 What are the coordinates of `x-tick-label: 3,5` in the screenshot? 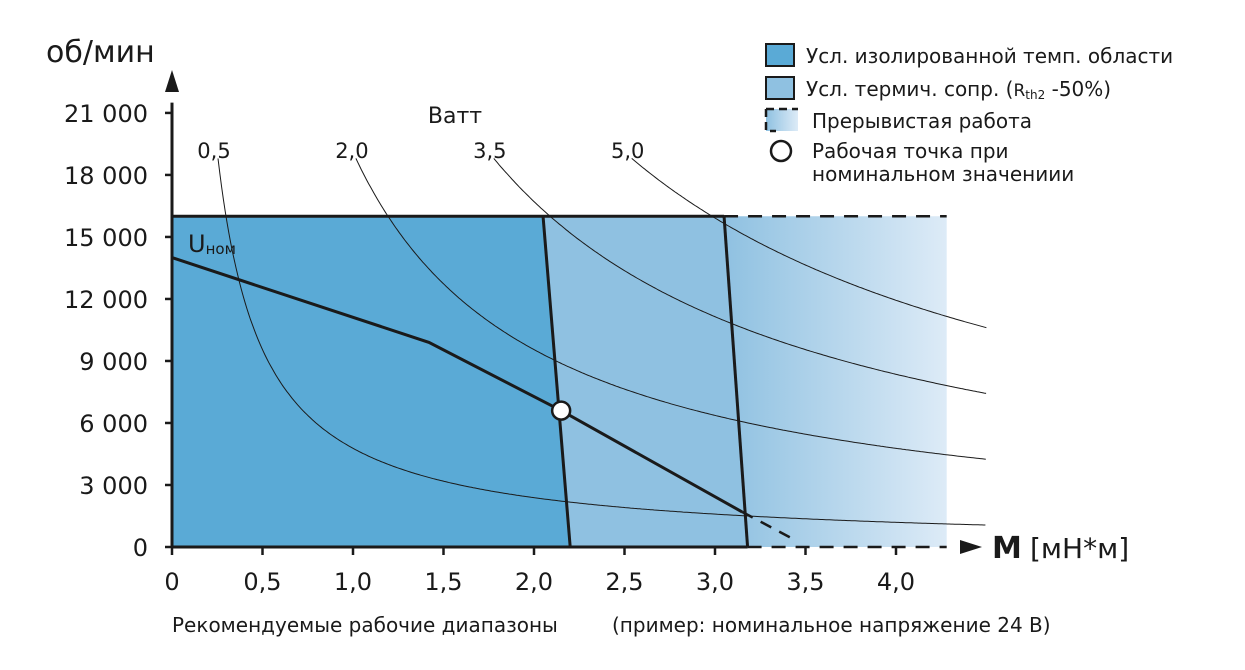 It's located at (805, 582).